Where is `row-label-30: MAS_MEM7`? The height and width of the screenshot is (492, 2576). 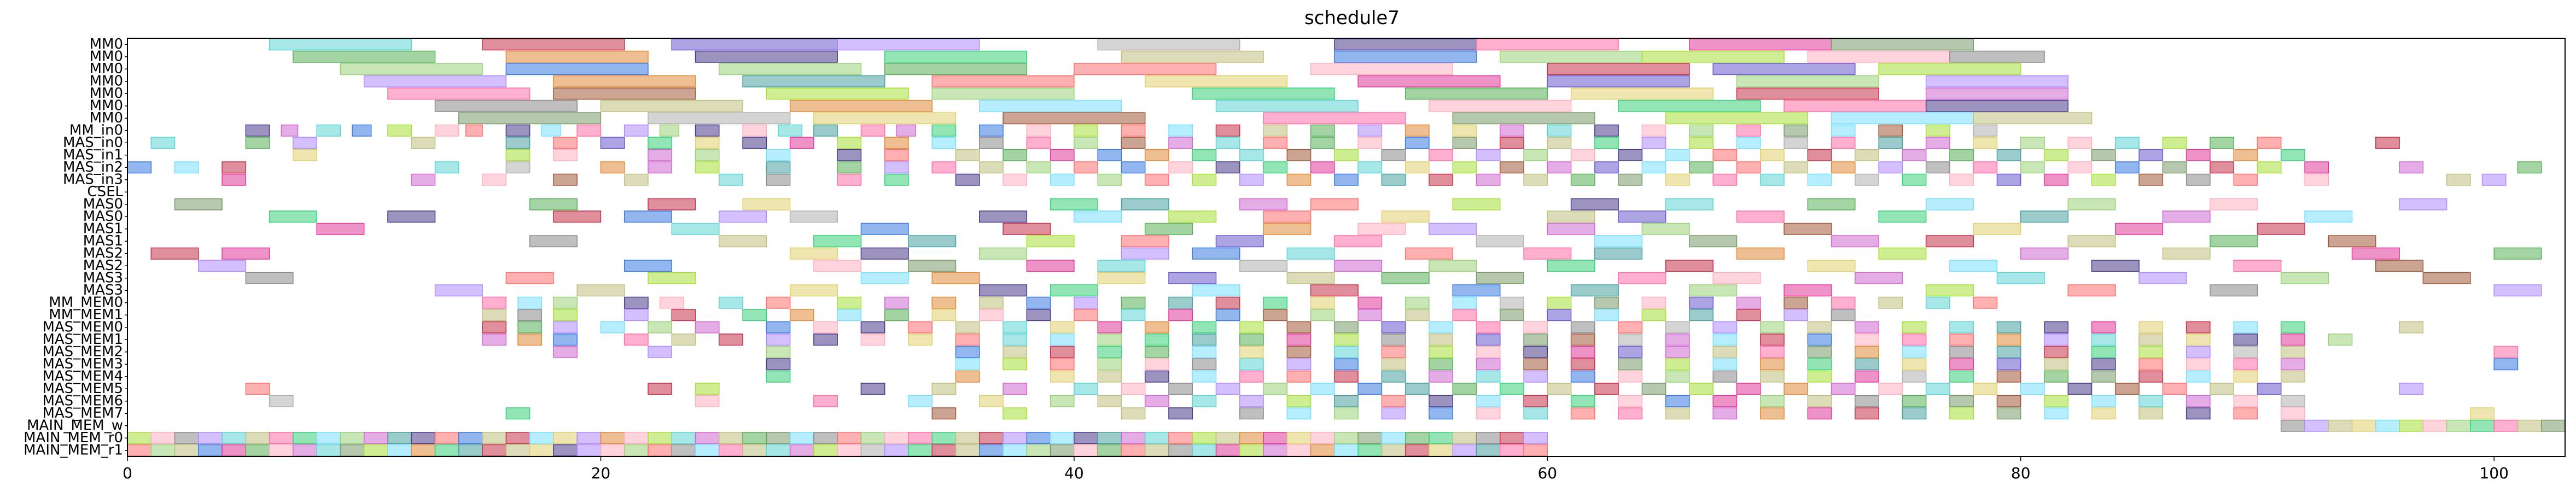 row-label-30: MAS_MEM7 is located at coordinates (83, 413).